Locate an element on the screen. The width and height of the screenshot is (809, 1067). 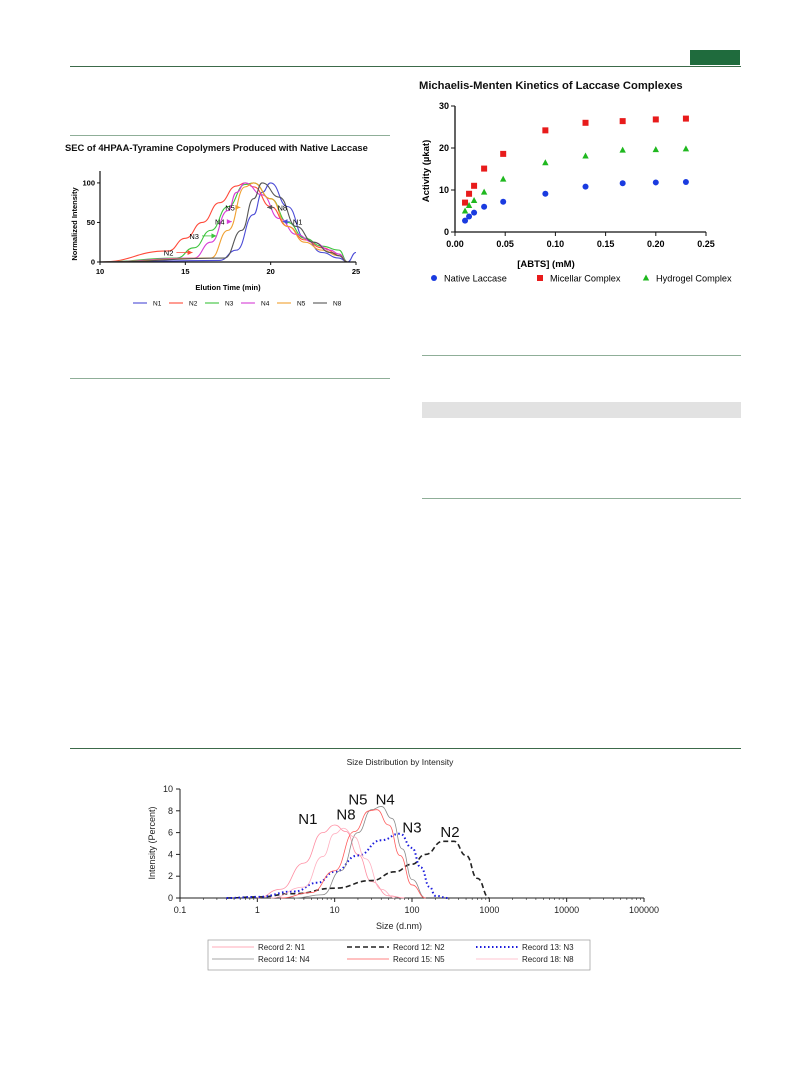
legend-label: Record 14: N4 is located at coordinates (284, 959).